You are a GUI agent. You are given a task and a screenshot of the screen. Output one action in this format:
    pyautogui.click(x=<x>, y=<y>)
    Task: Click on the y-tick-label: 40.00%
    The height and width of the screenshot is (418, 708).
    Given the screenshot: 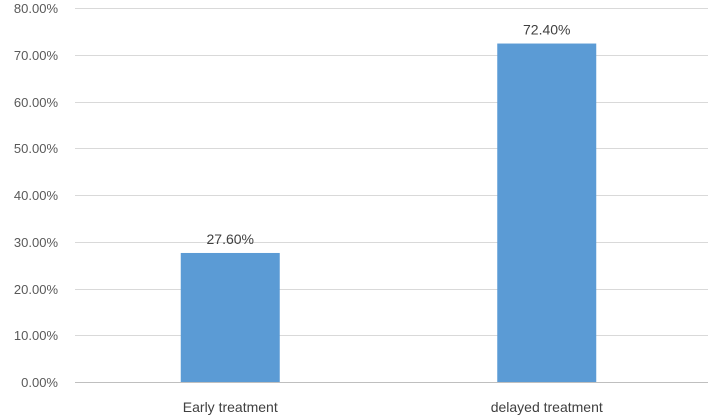 What is the action you would take?
    pyautogui.click(x=36, y=195)
    